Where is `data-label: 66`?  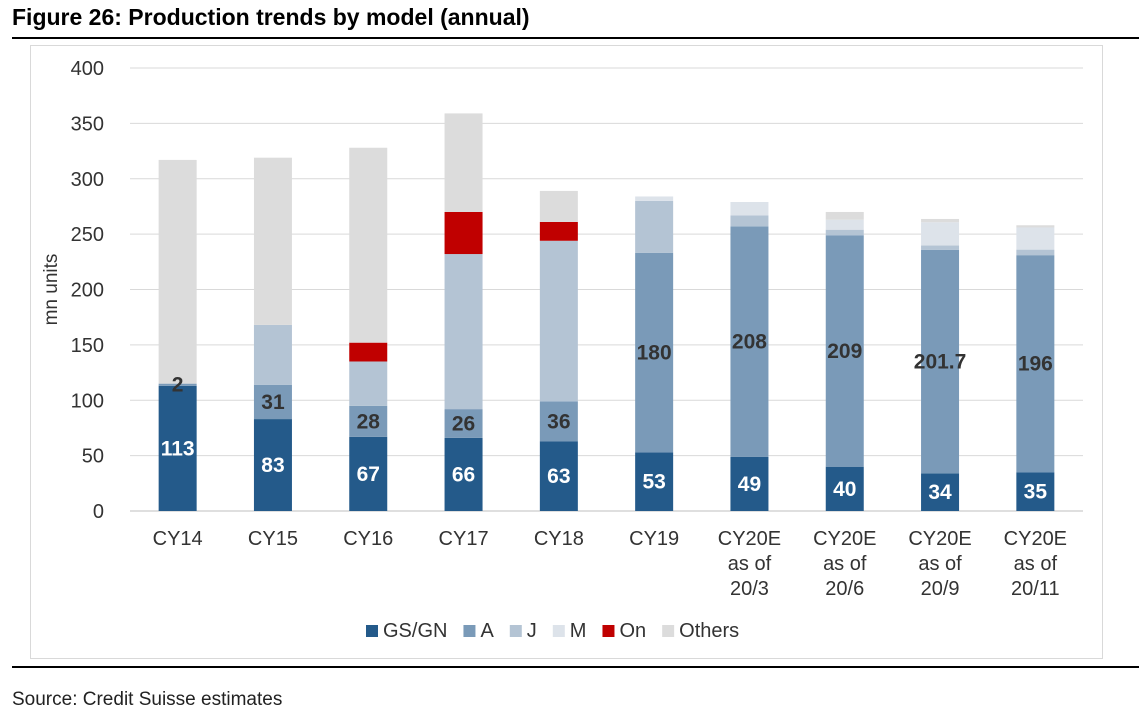
data-label: 66 is located at coordinates (463, 474).